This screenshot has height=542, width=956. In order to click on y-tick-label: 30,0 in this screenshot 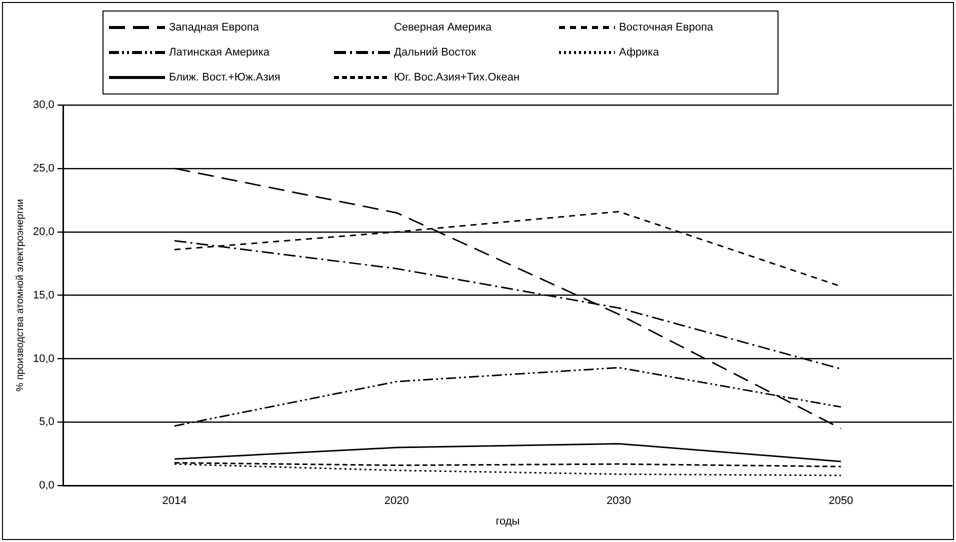, I will do `click(43, 105)`.